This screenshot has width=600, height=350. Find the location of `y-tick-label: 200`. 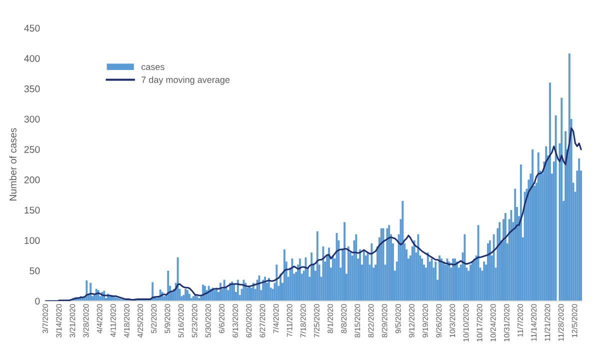

y-tick-label: 200 is located at coordinates (32, 180).